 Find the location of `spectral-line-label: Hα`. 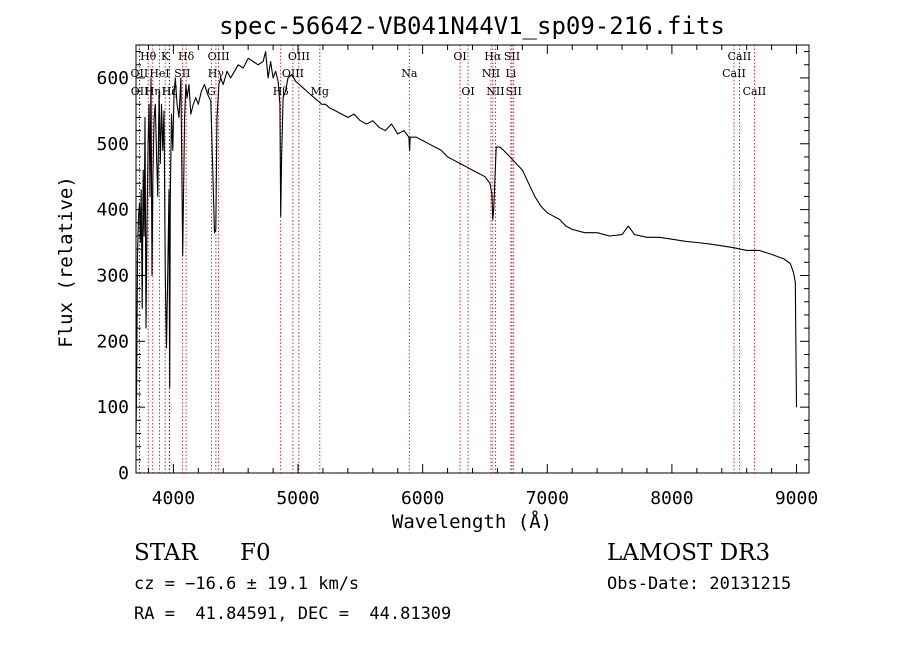

spectral-line-label: Hα is located at coordinates (493, 56).